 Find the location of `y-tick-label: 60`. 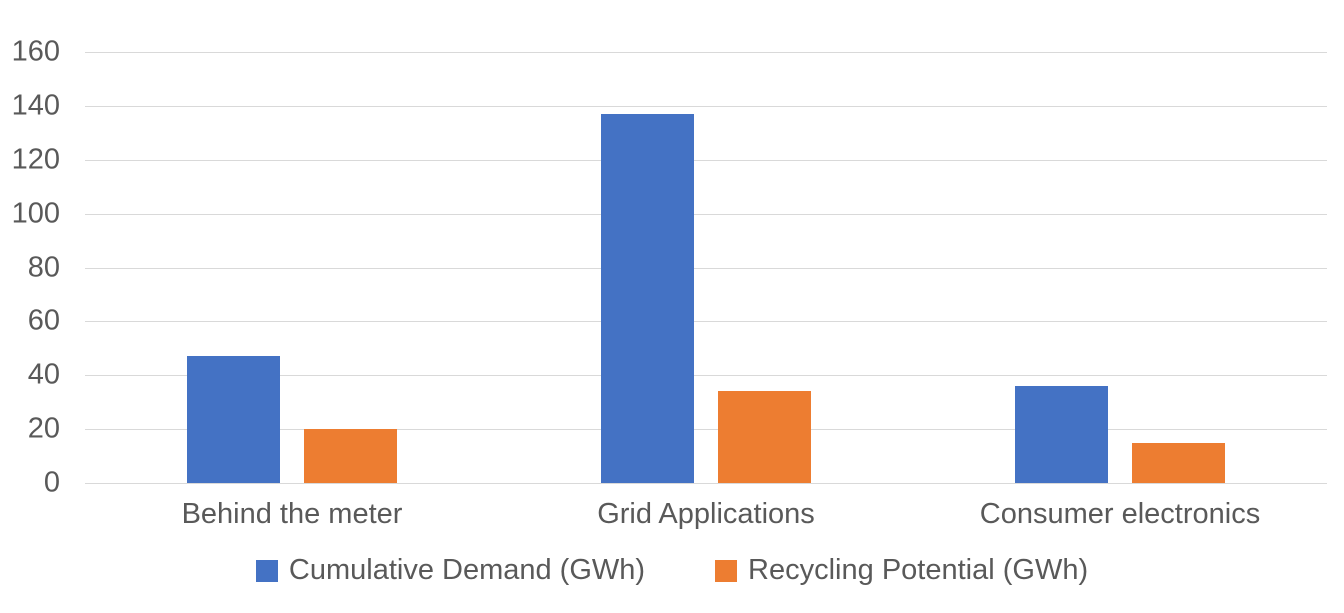

y-tick-label: 60 is located at coordinates (43, 320).